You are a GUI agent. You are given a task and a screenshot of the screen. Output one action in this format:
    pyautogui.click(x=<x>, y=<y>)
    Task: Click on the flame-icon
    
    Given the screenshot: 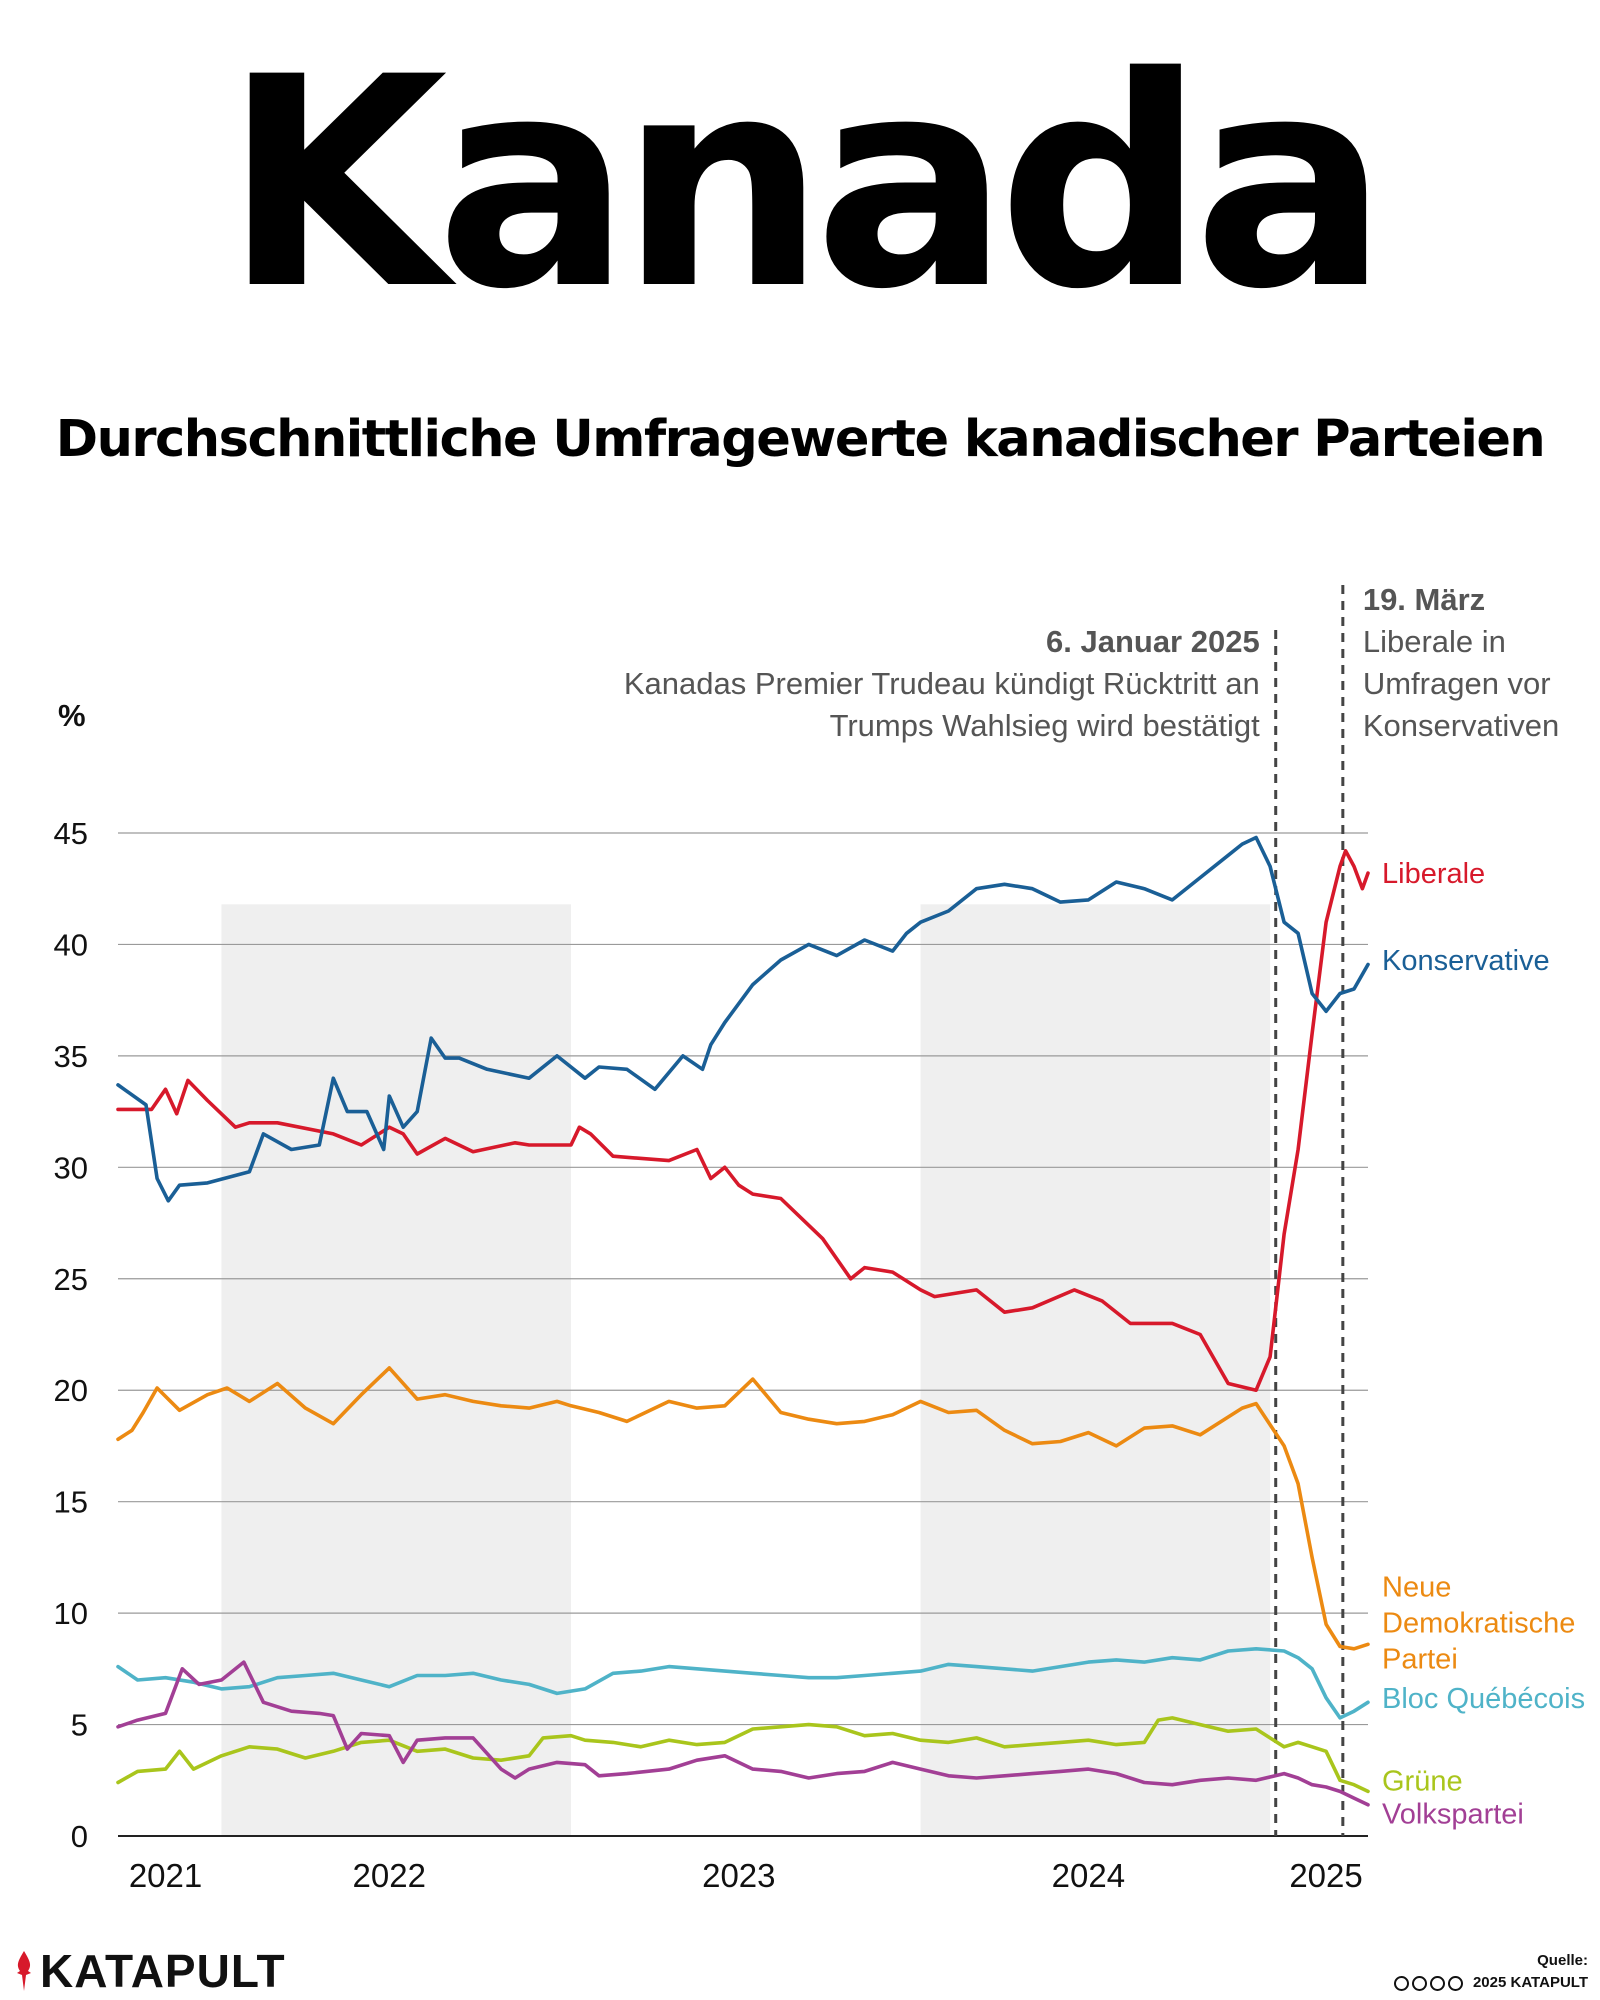 What is the action you would take?
    pyautogui.click(x=24, y=1971)
    